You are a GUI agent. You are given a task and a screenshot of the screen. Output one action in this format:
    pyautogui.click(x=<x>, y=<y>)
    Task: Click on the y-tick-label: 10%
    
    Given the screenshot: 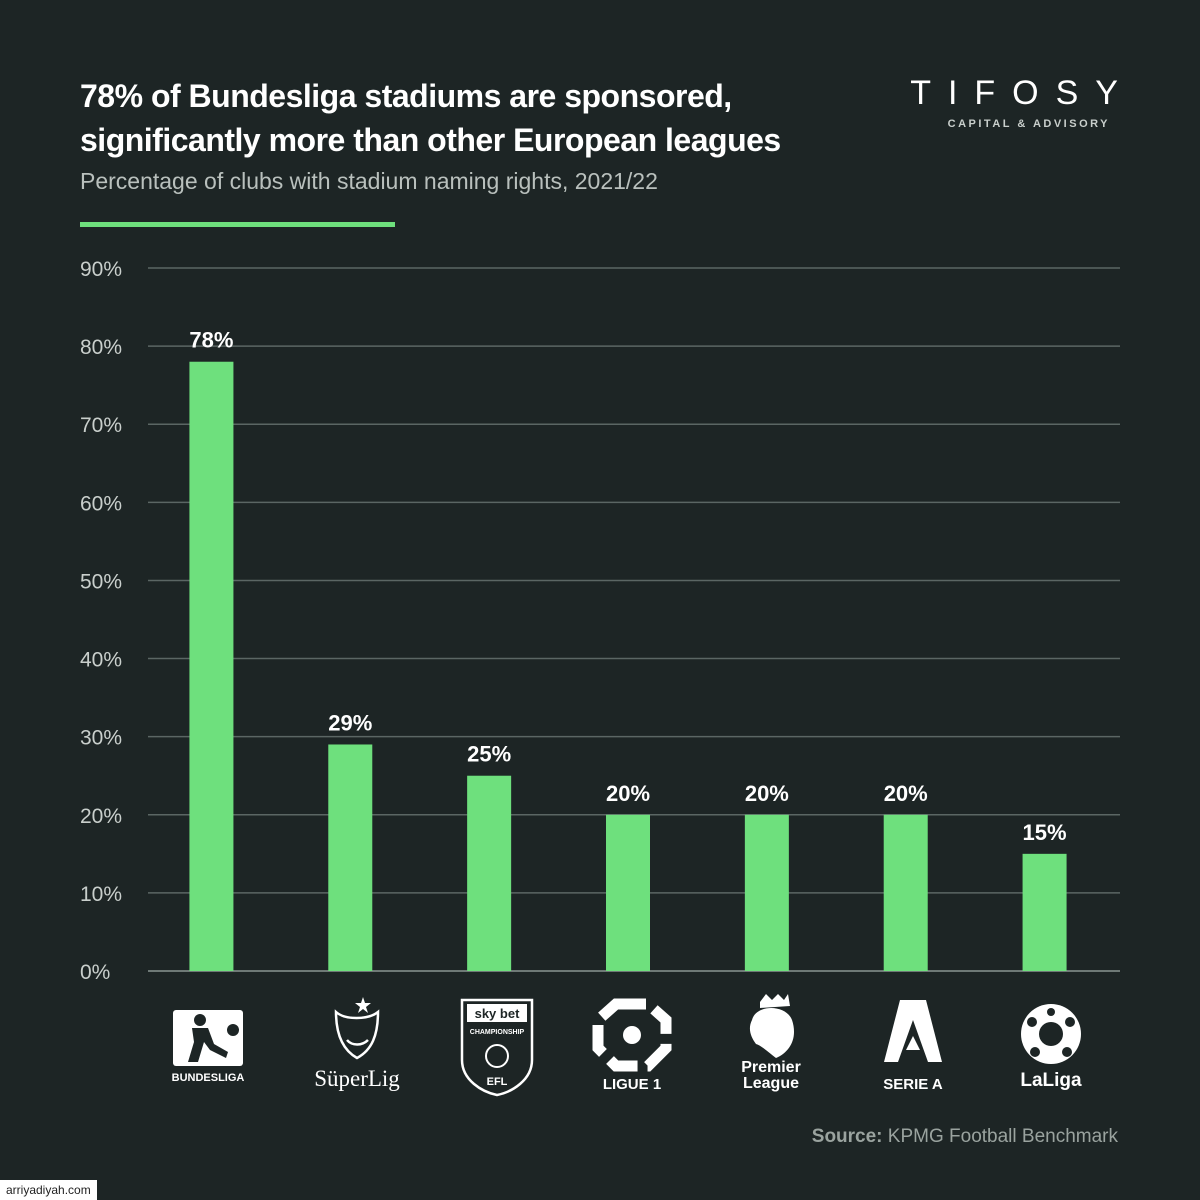 What is the action you would take?
    pyautogui.click(x=101, y=894)
    